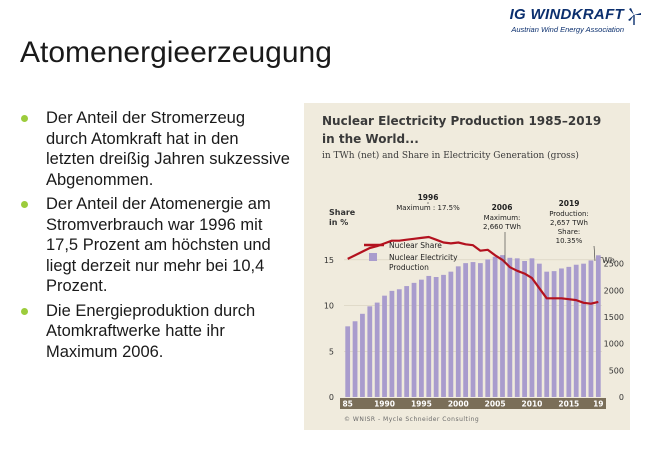 The width and height of the screenshot is (650, 450). Describe the element at coordinates (569, 241) in the screenshot. I see `annotation-2019-line4: 10.35%` at that location.